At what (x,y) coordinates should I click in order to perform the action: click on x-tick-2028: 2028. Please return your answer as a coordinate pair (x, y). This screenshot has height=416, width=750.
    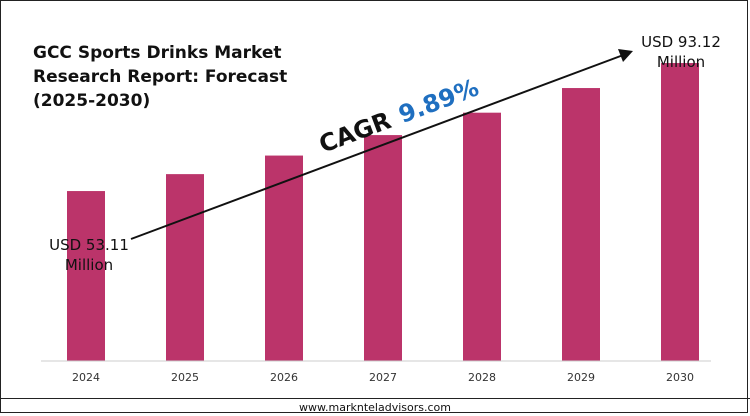
    Looking at the image, I should click on (482, 377).